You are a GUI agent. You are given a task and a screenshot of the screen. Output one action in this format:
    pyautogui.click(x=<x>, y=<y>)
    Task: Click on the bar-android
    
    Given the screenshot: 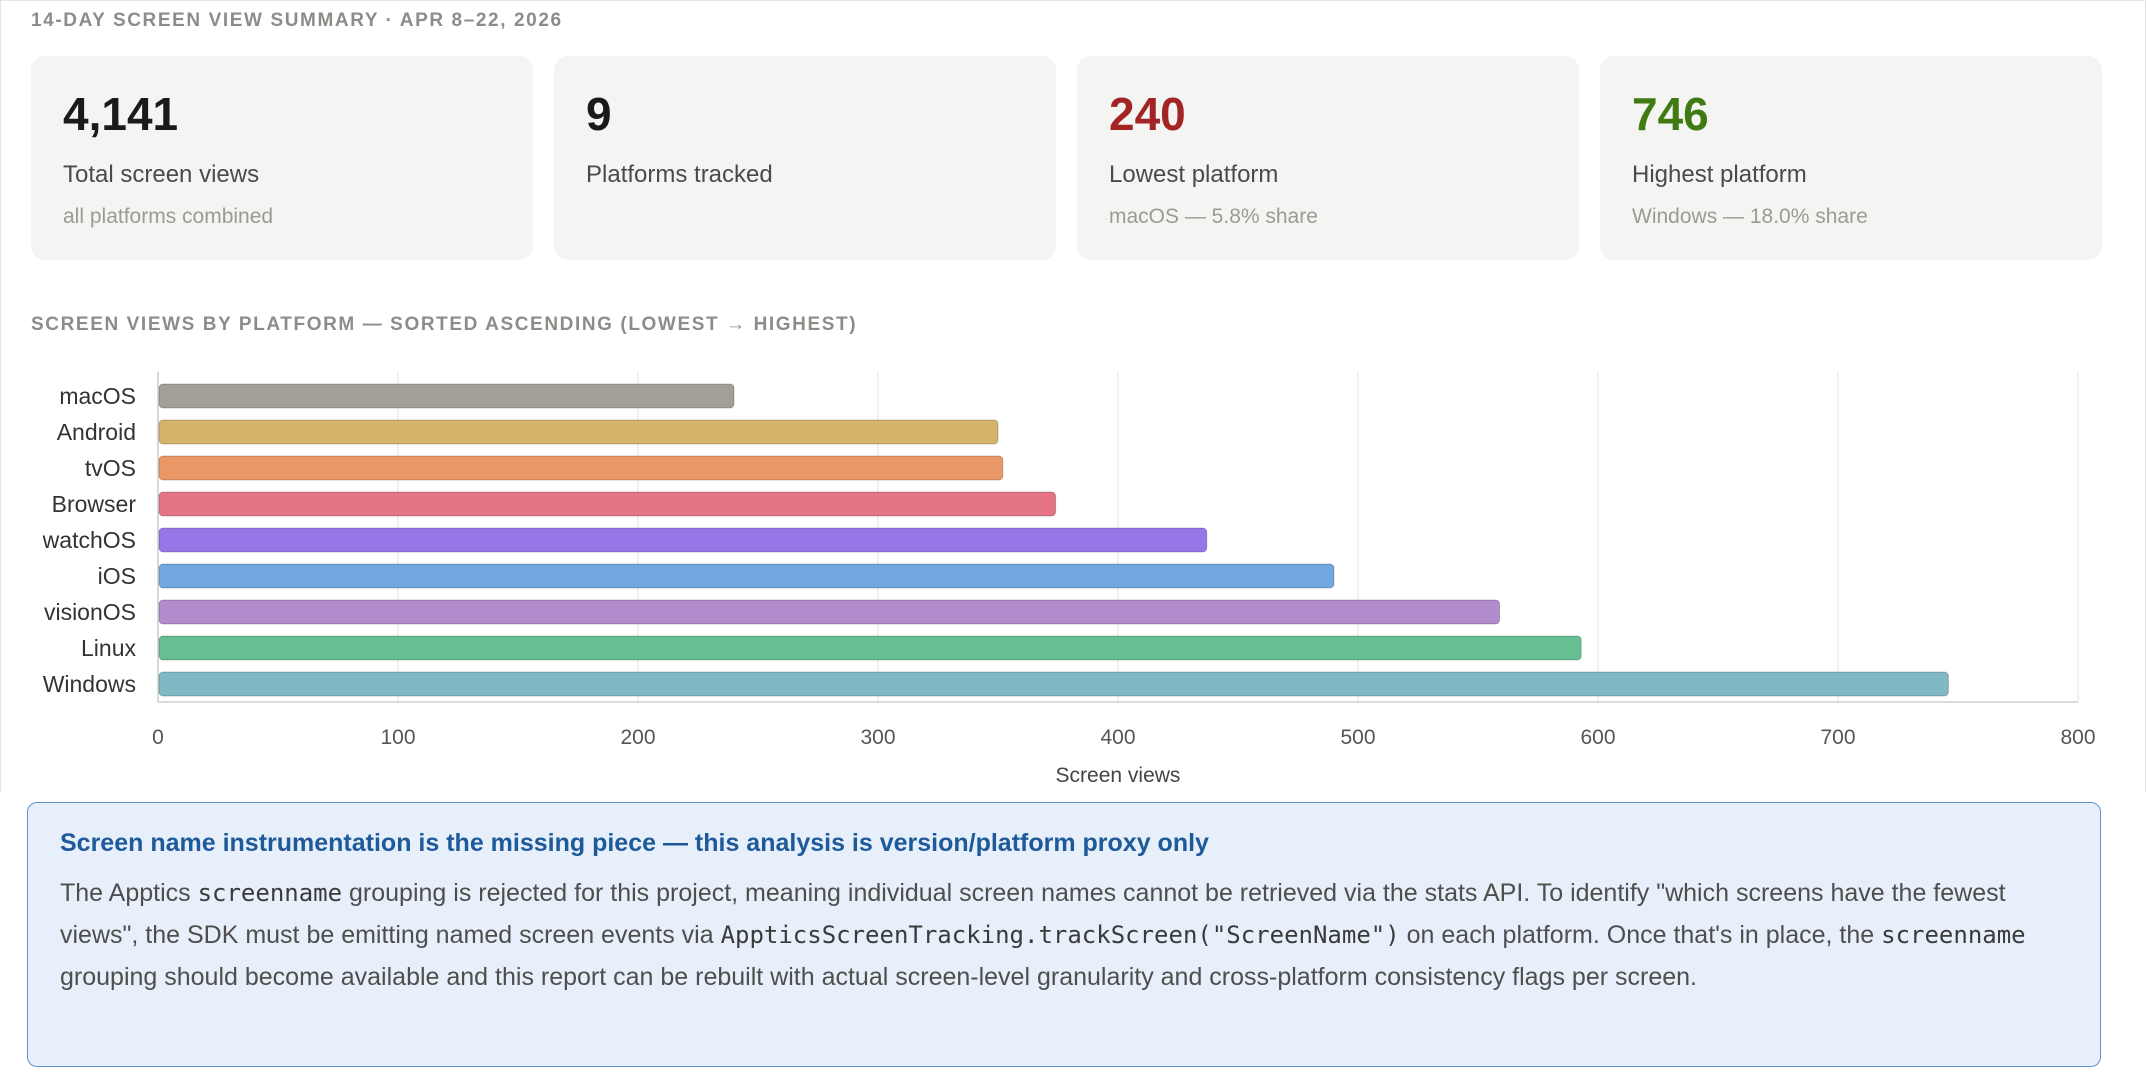 What is the action you would take?
    pyautogui.click(x=578, y=432)
    